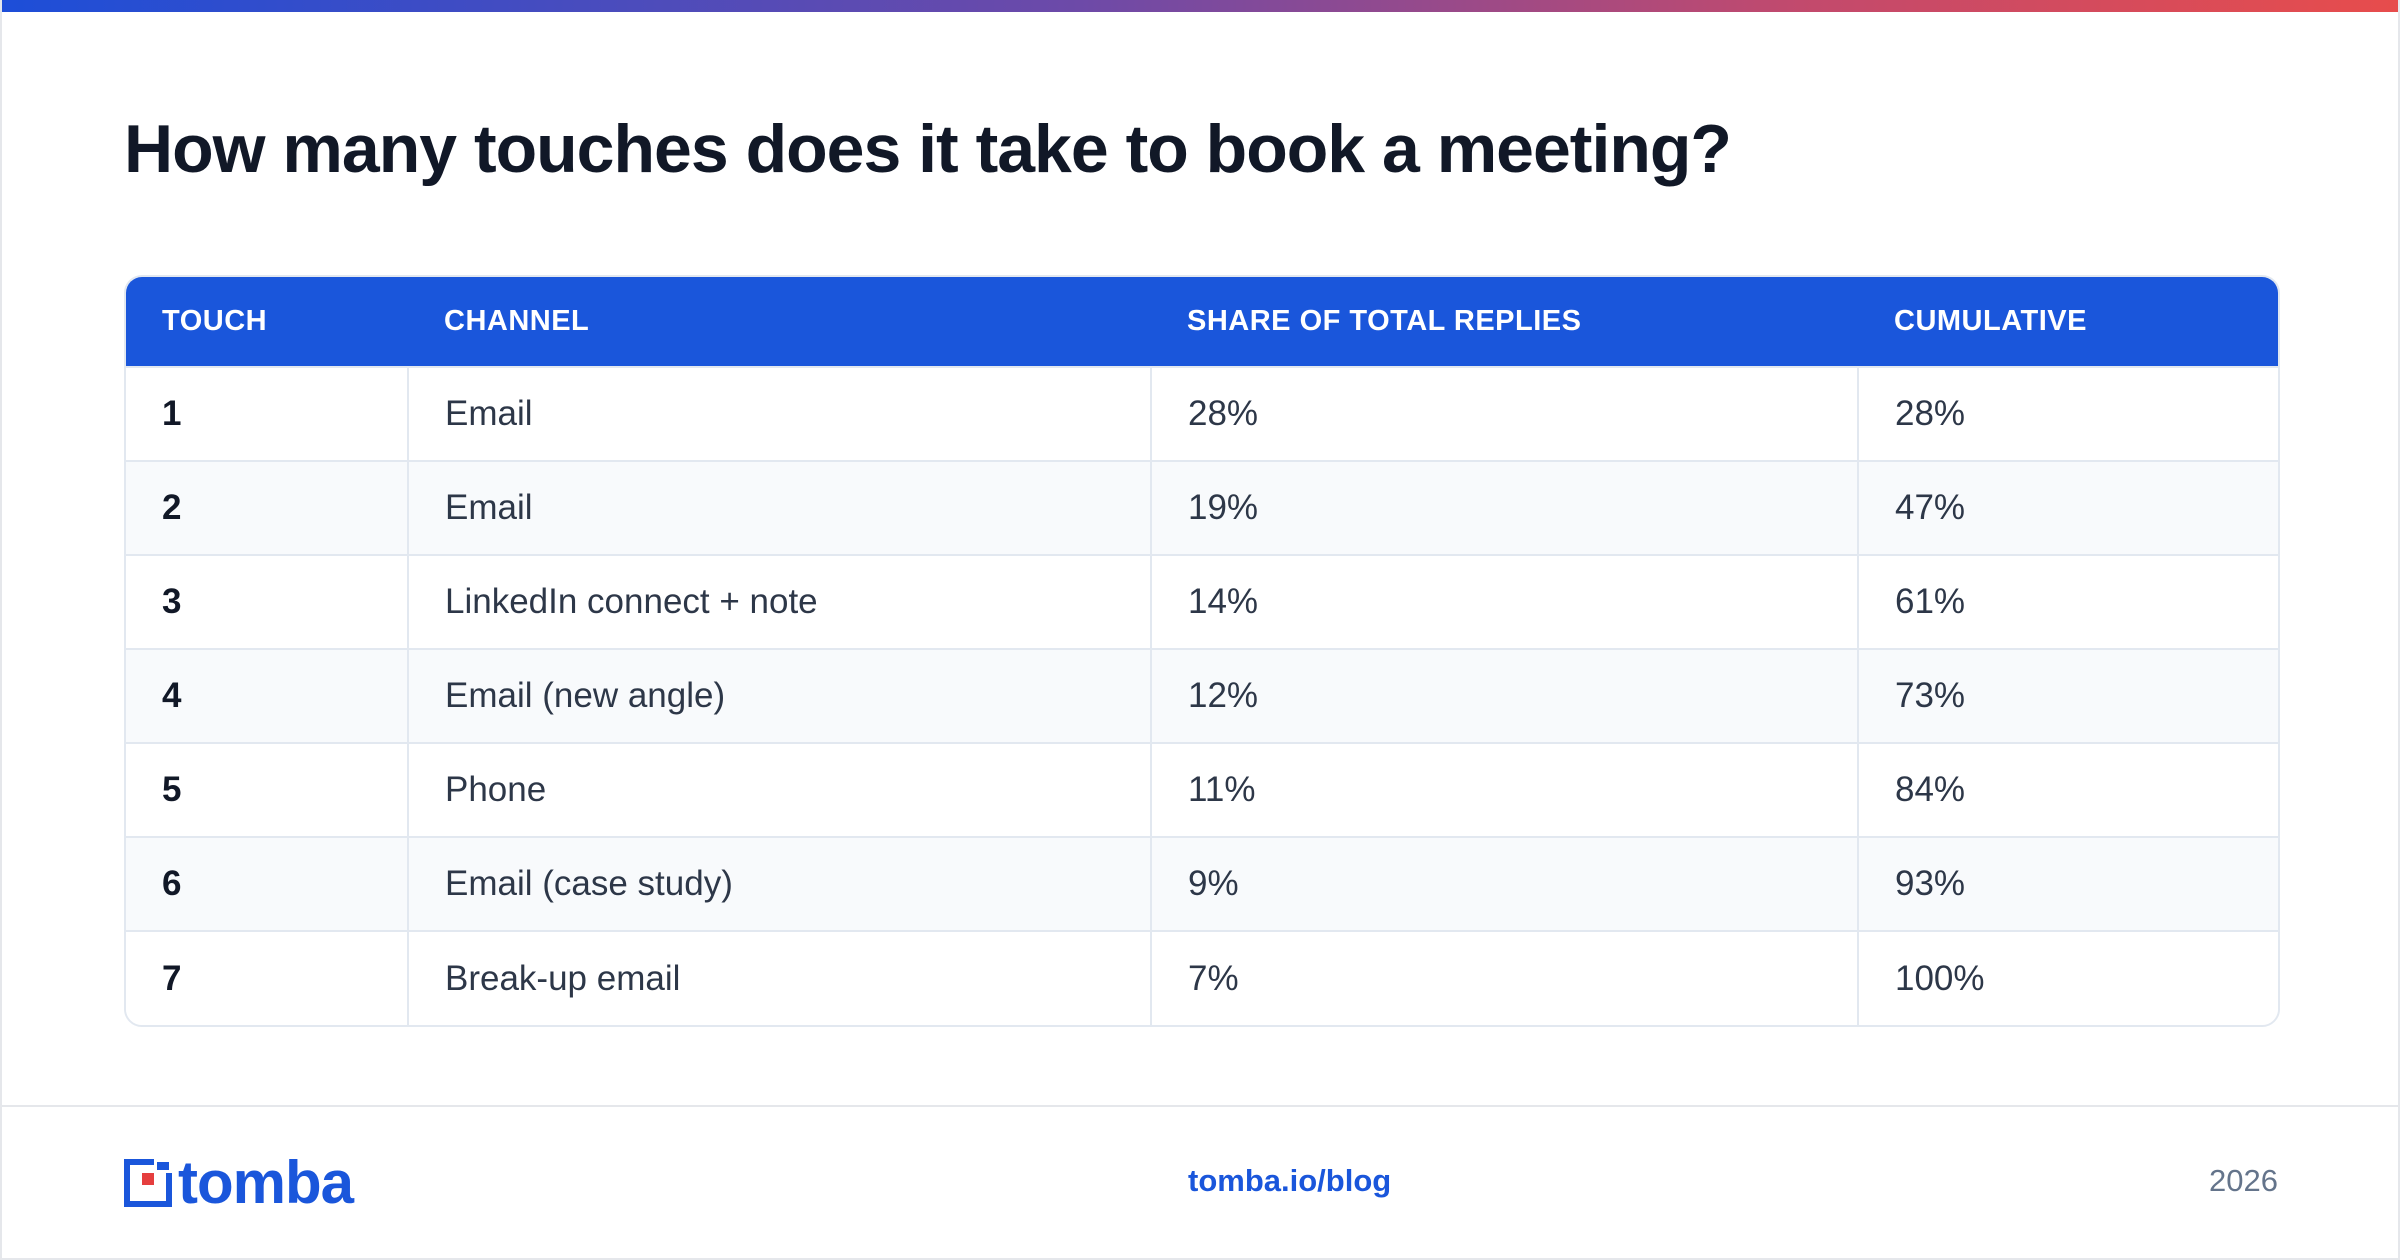 This screenshot has height=1260, width=2400. I want to click on cell-cumulative: 61%, so click(2067, 602).